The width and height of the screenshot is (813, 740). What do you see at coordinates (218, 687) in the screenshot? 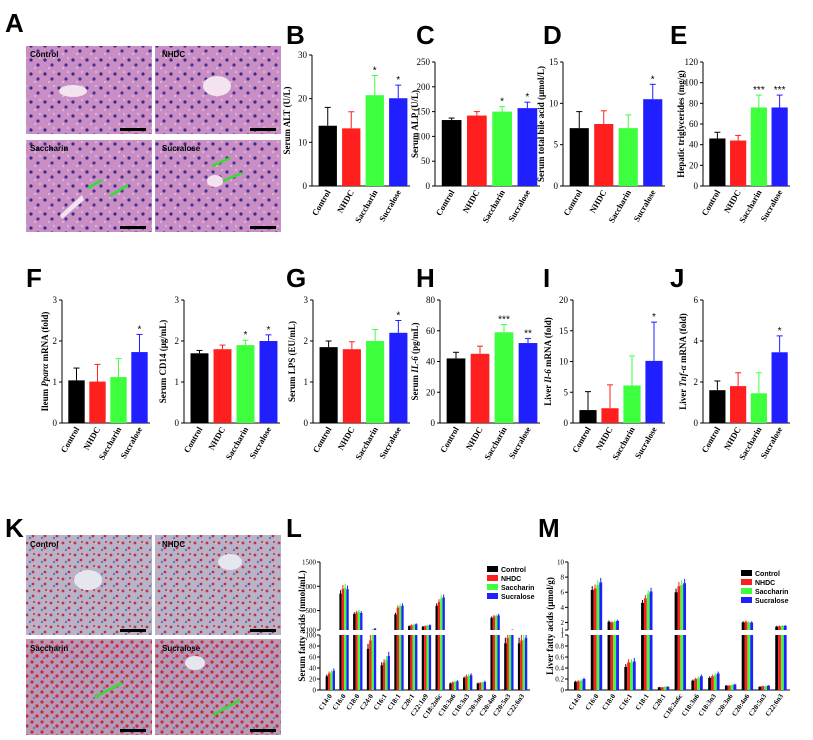
I see `micrograph-sucralose-k` at bounding box center [218, 687].